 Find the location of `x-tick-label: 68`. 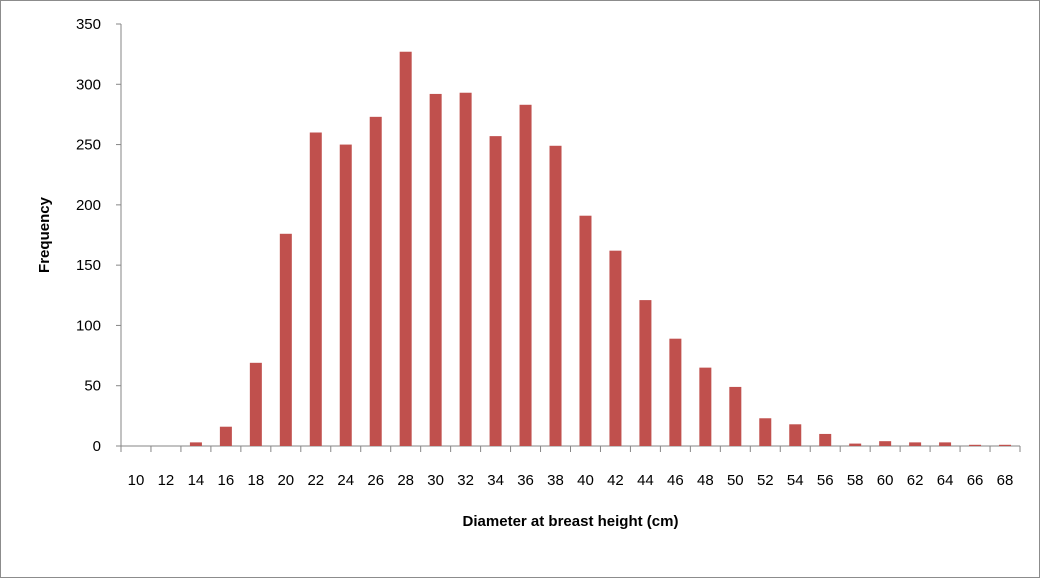

x-tick-label: 68 is located at coordinates (1005, 480).